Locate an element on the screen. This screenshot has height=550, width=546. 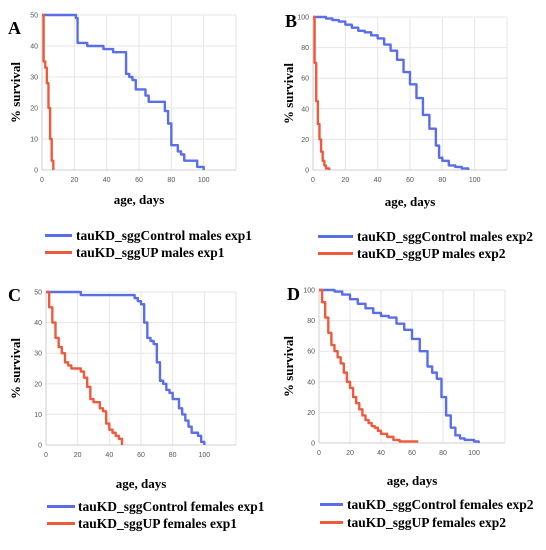
legend-label: tauKD_sggControl males exp2 is located at coordinates (445, 236).